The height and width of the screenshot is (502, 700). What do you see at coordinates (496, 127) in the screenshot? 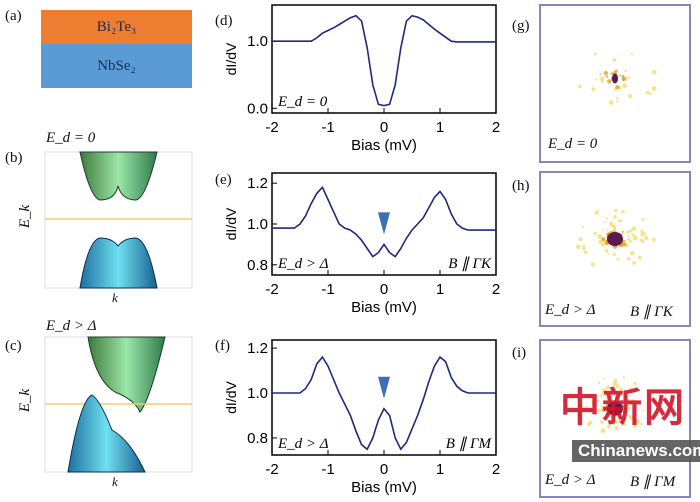
I see `x-tick-label: 2` at bounding box center [496, 127].